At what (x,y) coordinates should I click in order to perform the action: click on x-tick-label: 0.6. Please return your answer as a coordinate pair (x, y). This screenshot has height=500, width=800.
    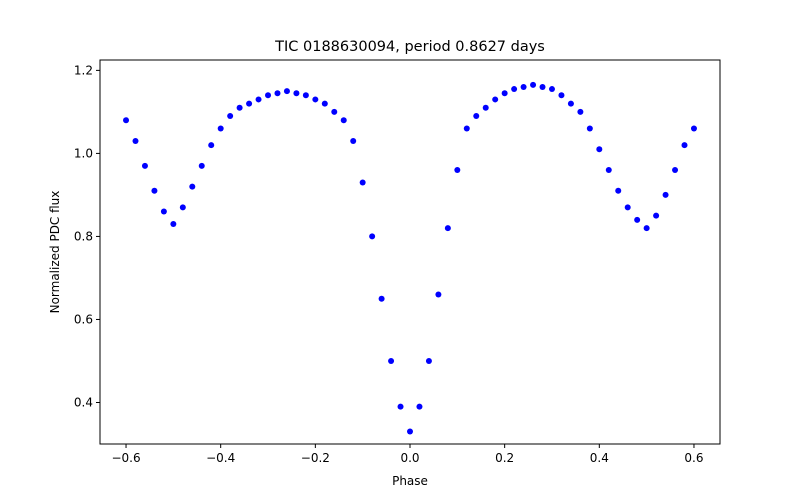
    Looking at the image, I should click on (693, 458).